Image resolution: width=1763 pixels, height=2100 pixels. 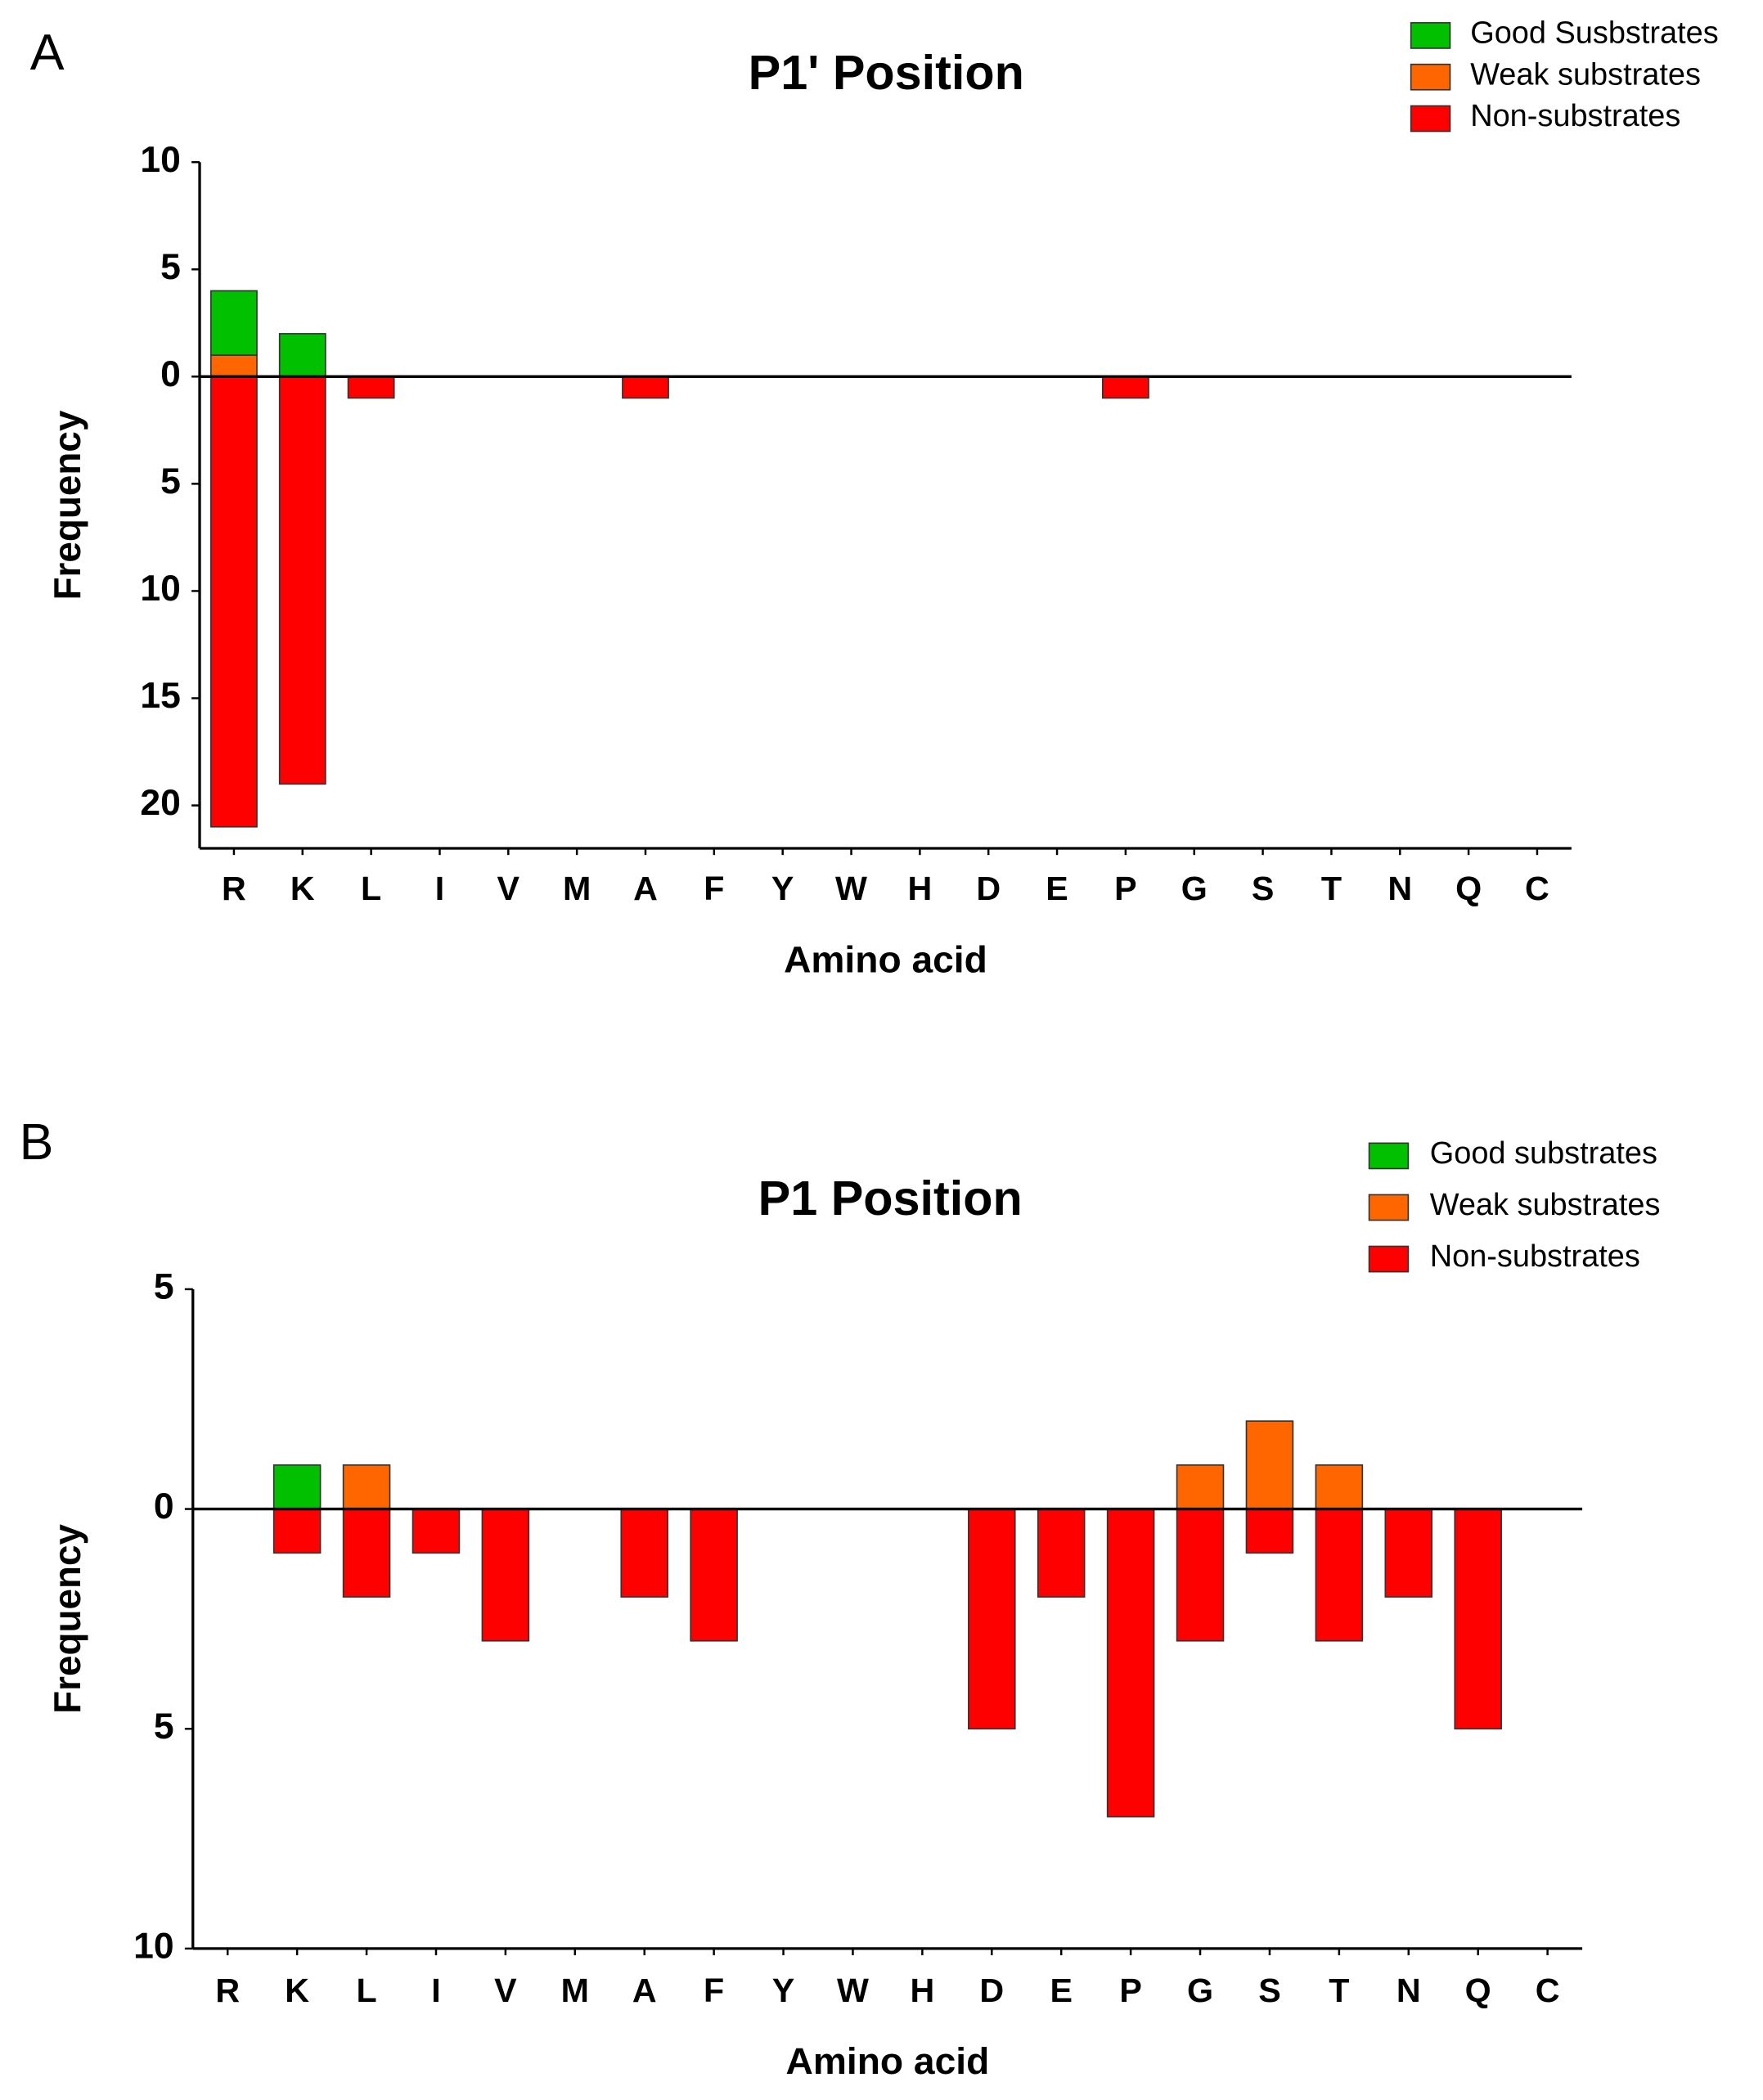 I want to click on y-tick-label: 20, so click(x=160, y=803).